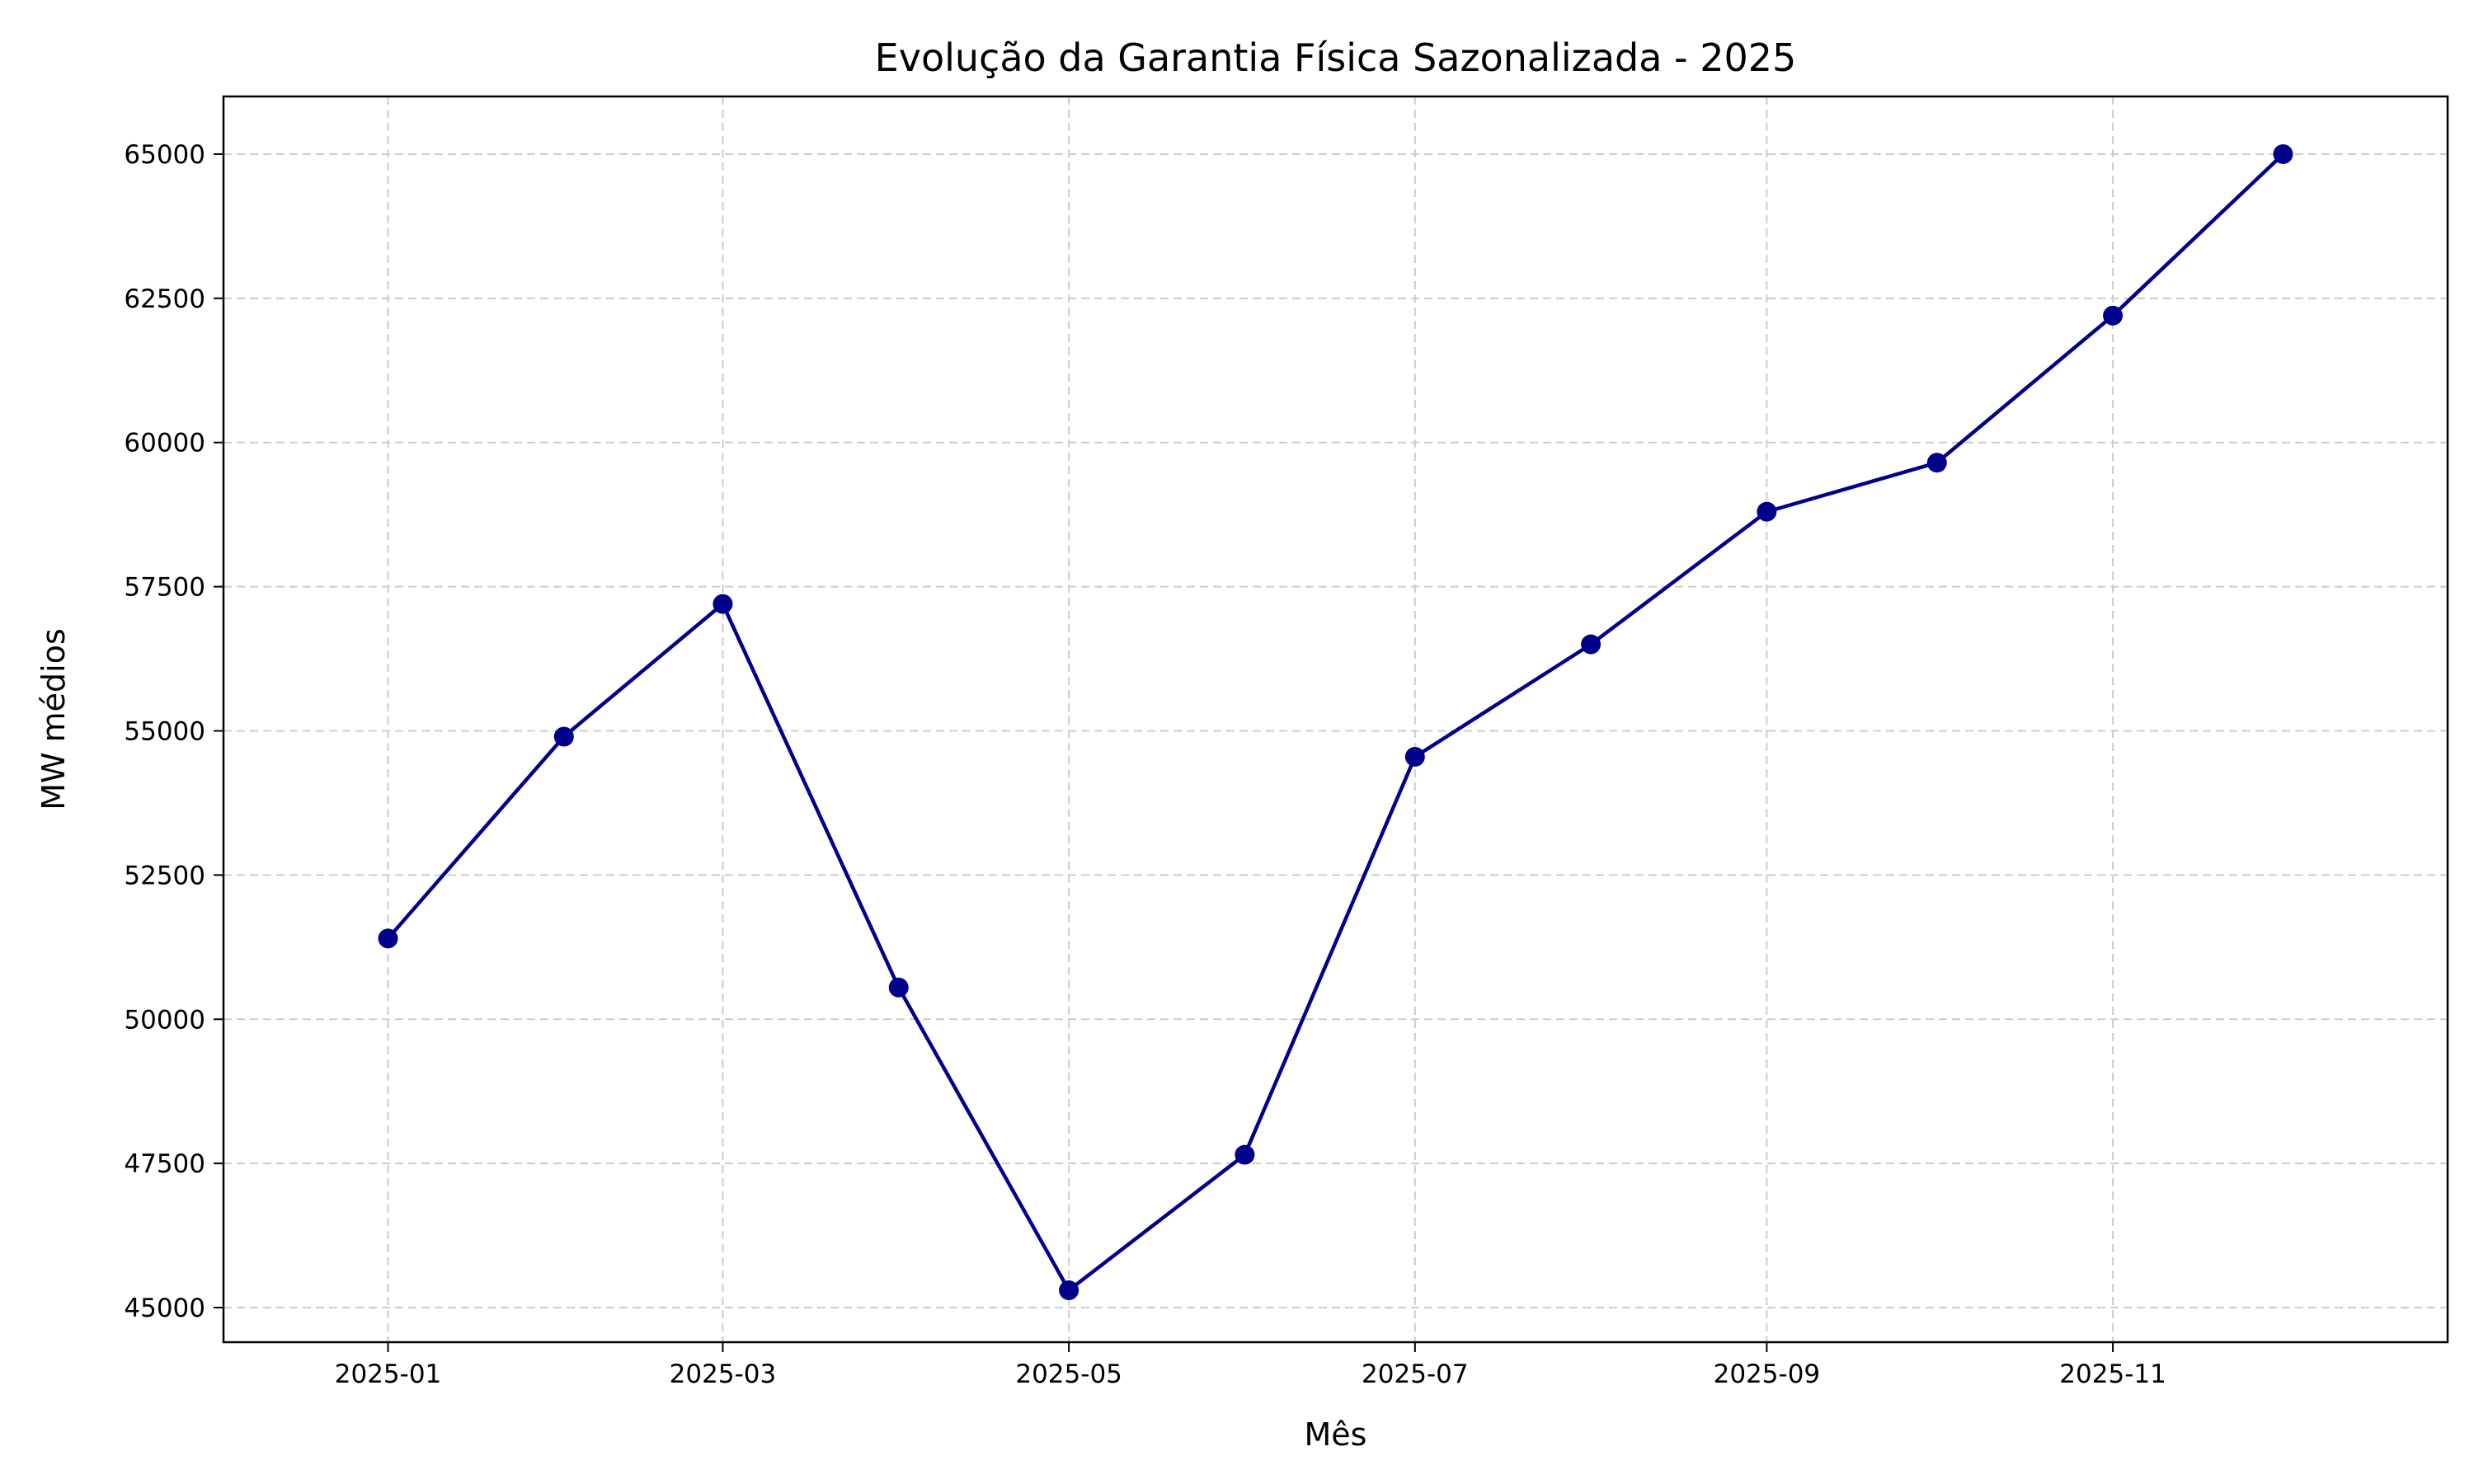 The image size is (2474, 1484). What do you see at coordinates (1767, 1374) in the screenshot?
I see `x-tick-label: 2025-09` at bounding box center [1767, 1374].